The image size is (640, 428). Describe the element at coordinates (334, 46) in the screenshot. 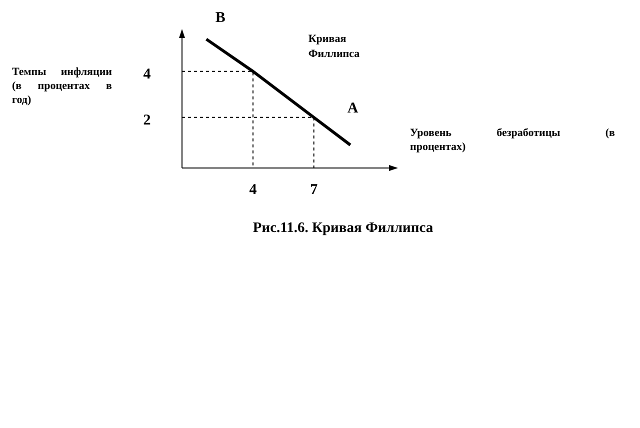

I see `text: Кривая Филлипса` at that location.